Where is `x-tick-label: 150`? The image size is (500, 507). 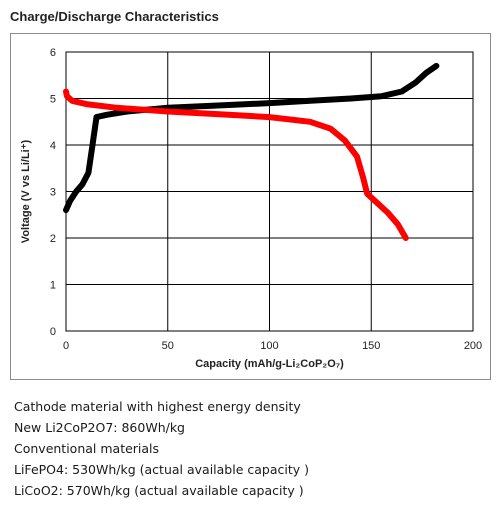
x-tick-label: 150 is located at coordinates (371, 346).